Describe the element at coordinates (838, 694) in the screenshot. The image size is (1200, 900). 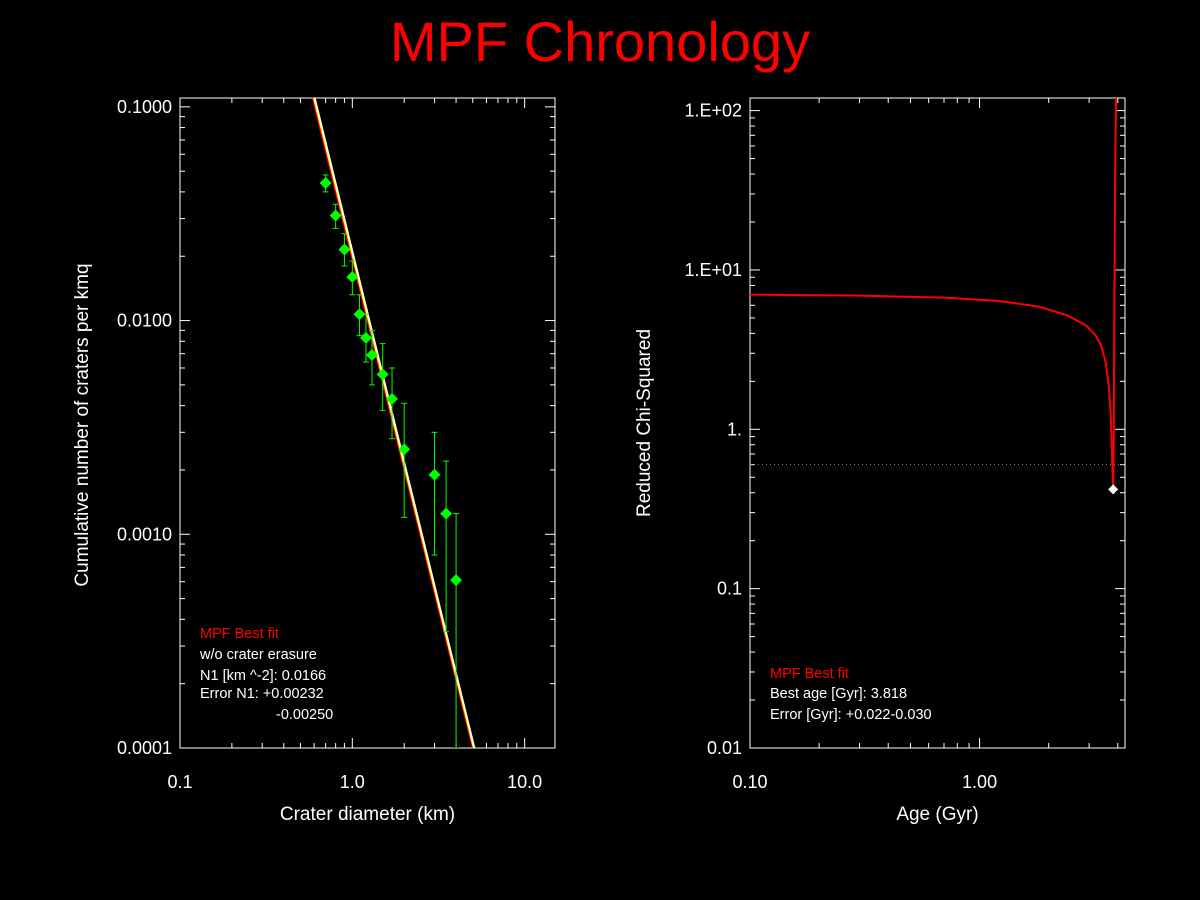
I see `annotation-line: Best age [Gyr]: 3.818` at that location.